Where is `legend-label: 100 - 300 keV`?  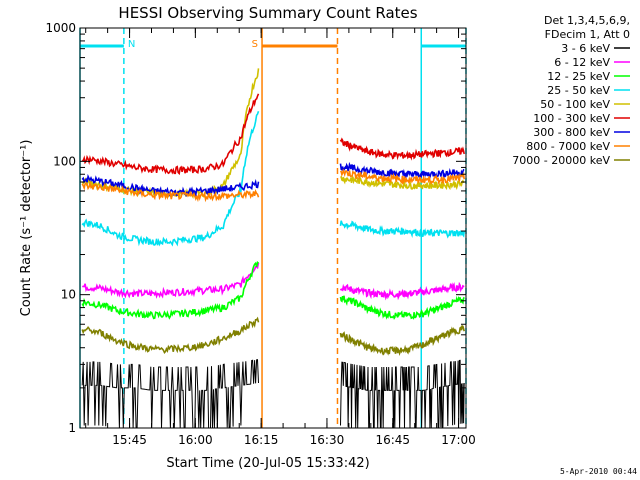
legend-label: 100 - 300 keV is located at coordinates (571, 118).